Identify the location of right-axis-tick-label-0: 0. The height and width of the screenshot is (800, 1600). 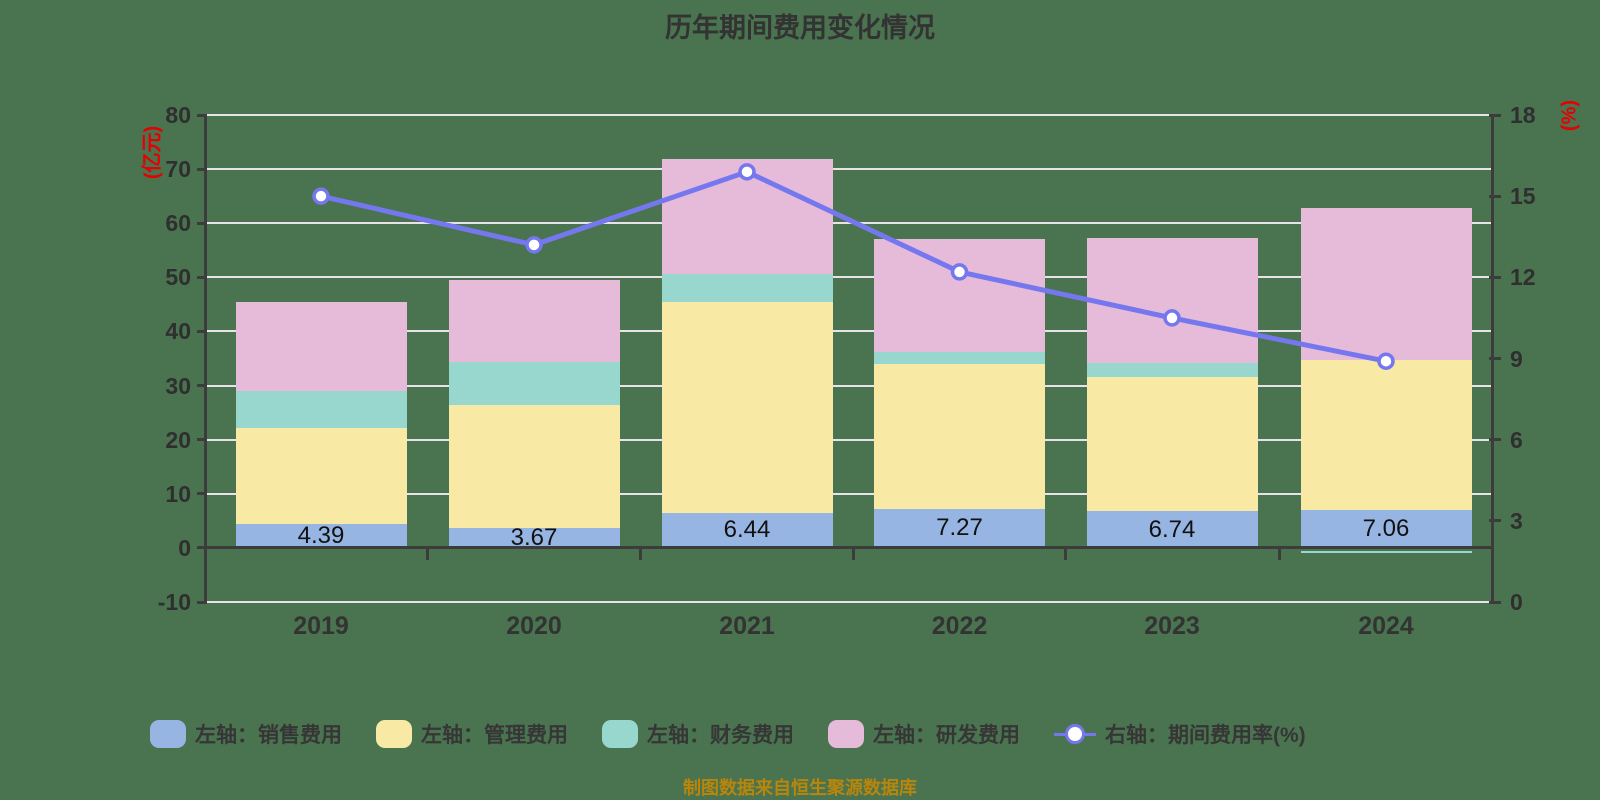
(1516, 602).